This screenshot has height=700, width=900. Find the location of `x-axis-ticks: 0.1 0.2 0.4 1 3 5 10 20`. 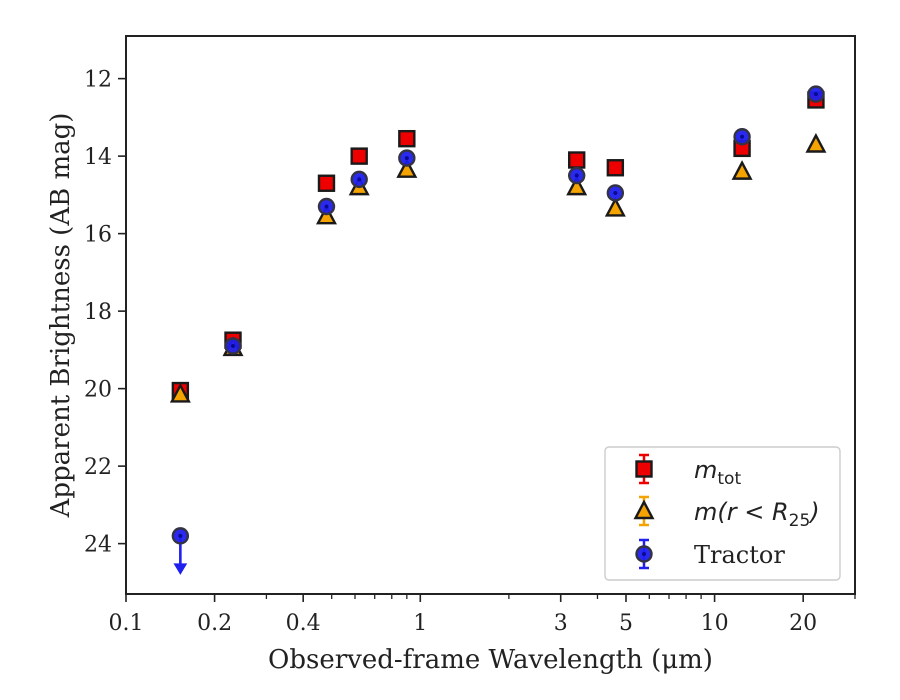

x-axis-ticks: 0.1 0.2 0.4 1 3 5 10 20 is located at coordinates (463, 615).